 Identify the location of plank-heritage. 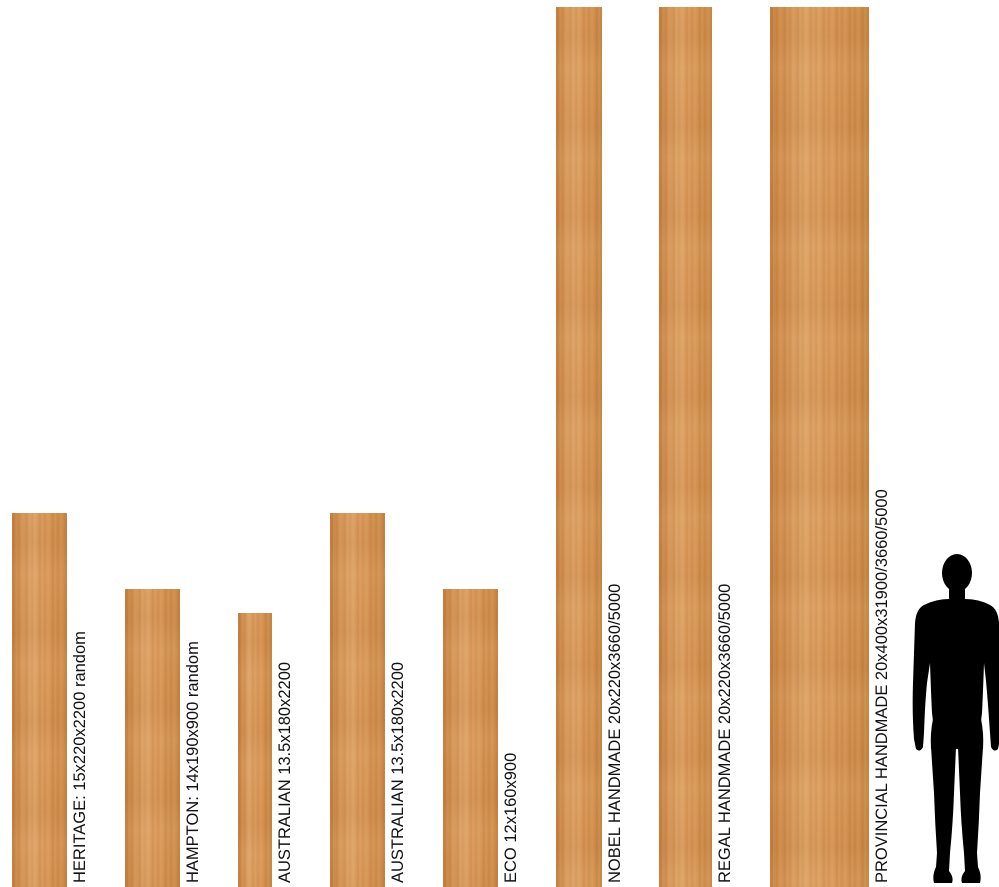
(39, 700).